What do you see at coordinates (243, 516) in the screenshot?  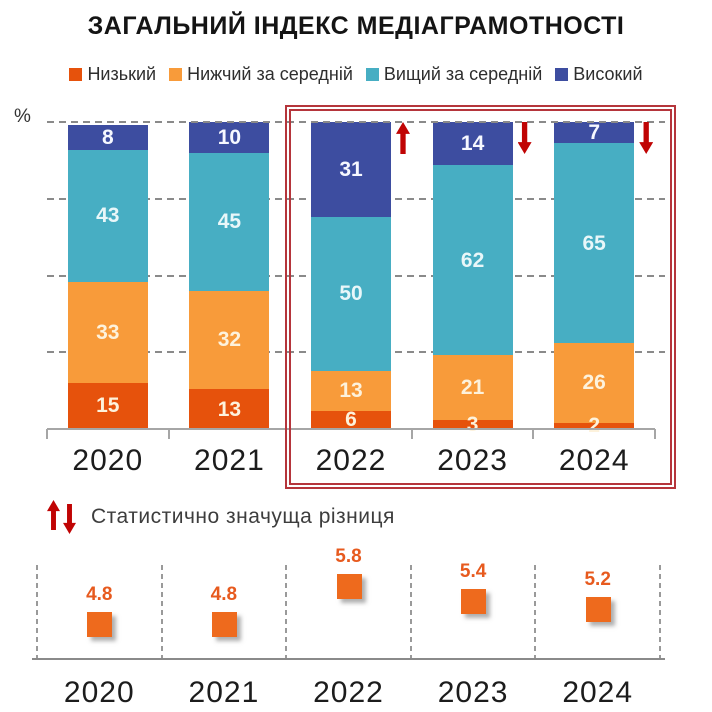 I see `significance-note-text: Статистично значуща різниця` at bounding box center [243, 516].